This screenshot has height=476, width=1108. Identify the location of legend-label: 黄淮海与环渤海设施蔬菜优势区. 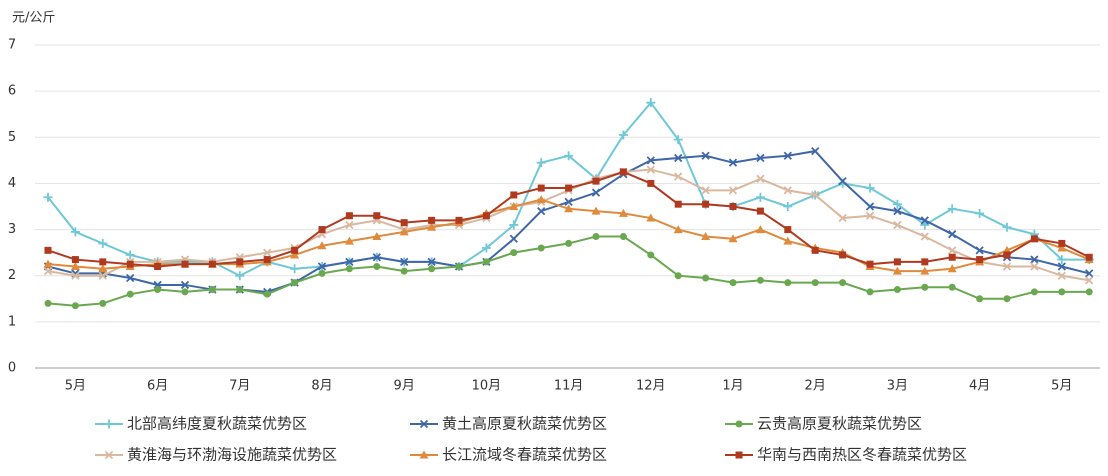
(232, 455).